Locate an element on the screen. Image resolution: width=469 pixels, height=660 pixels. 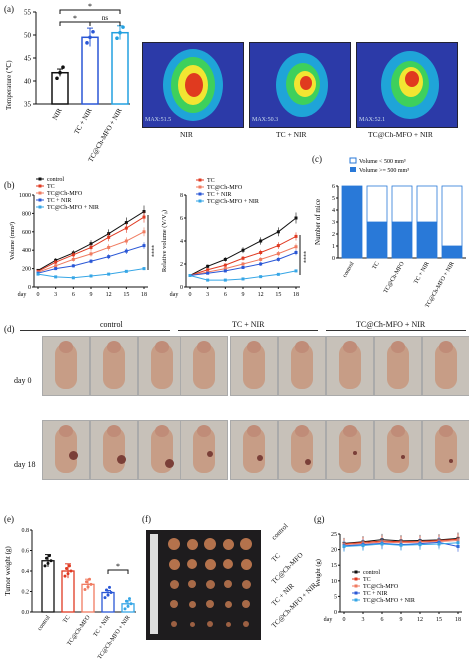
x-tick-label: 3 is located at coordinates (207, 295).